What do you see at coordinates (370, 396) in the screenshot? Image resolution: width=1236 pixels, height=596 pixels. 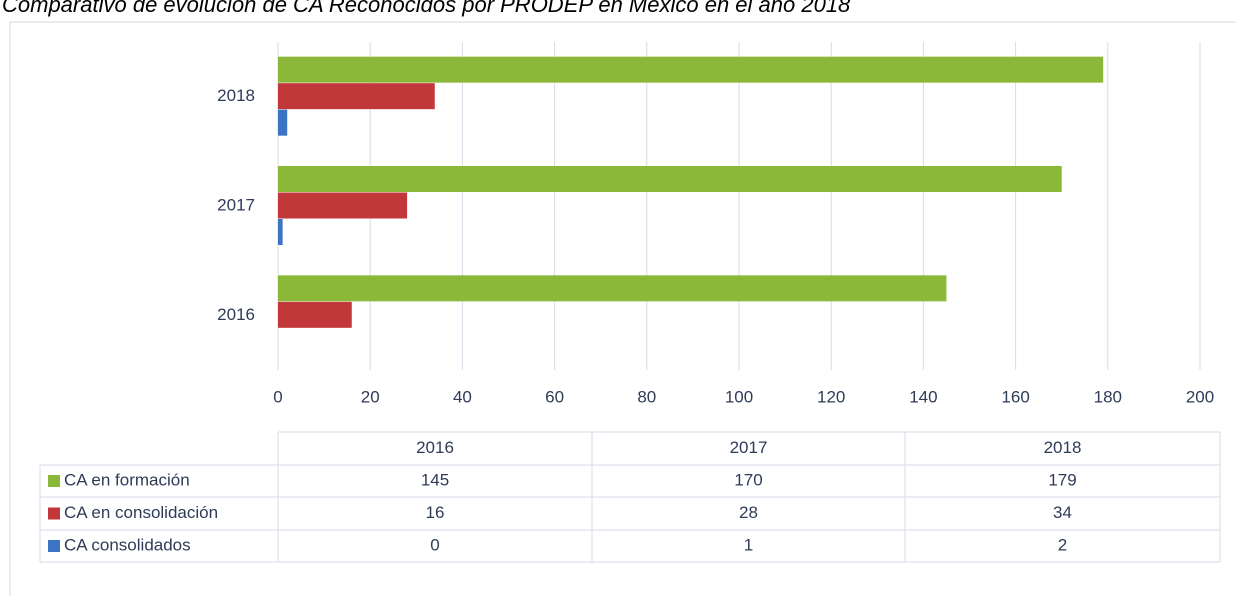 I see `x-tick-label: 20` at bounding box center [370, 396].